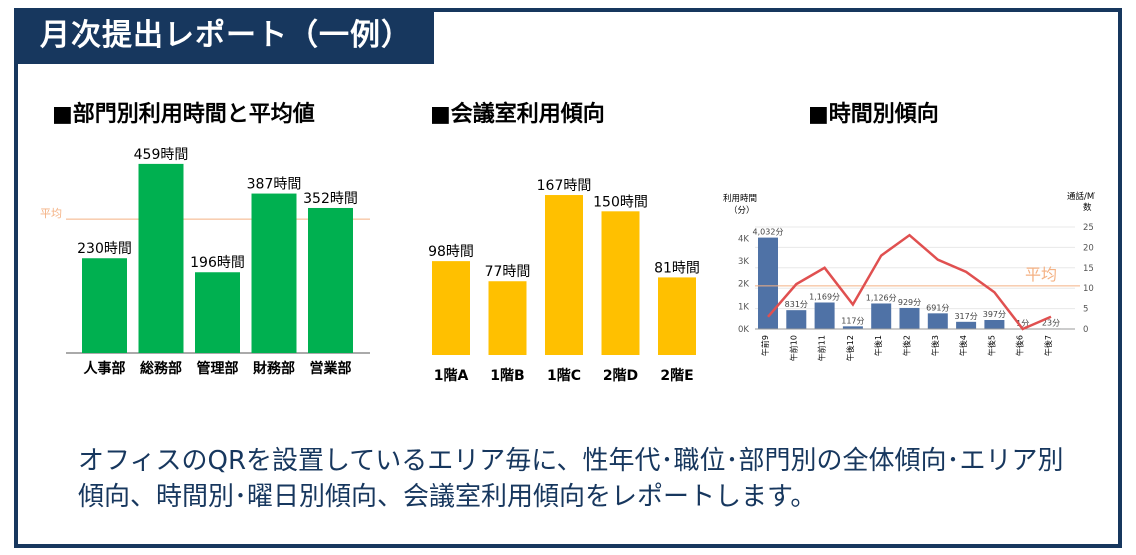 The height and width of the screenshot is (555, 1136). Describe the element at coordinates (1088, 248) in the screenshot. I see `y-right-tick: 20` at that location.